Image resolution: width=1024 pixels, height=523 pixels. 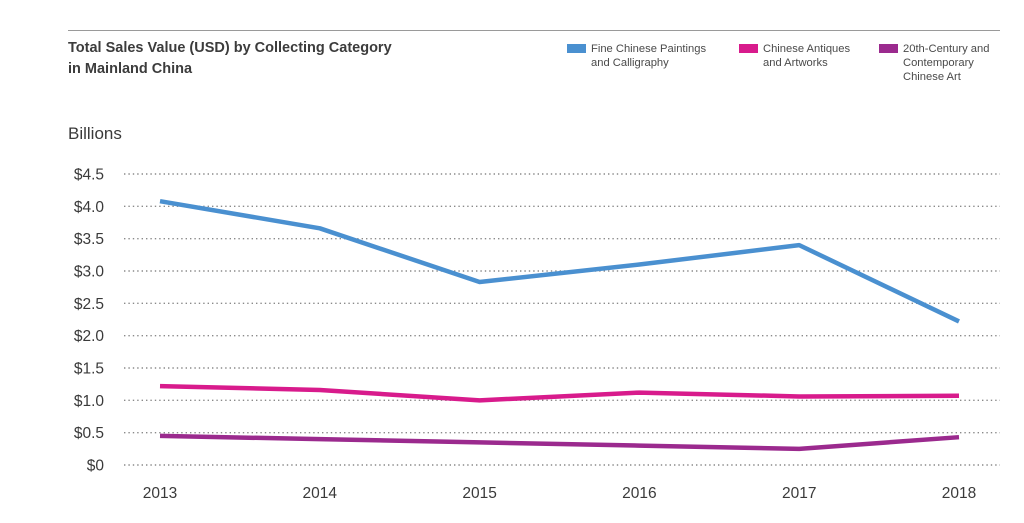 What do you see at coordinates (89, 239) in the screenshot?
I see `y-tick-label: $3.5` at bounding box center [89, 239].